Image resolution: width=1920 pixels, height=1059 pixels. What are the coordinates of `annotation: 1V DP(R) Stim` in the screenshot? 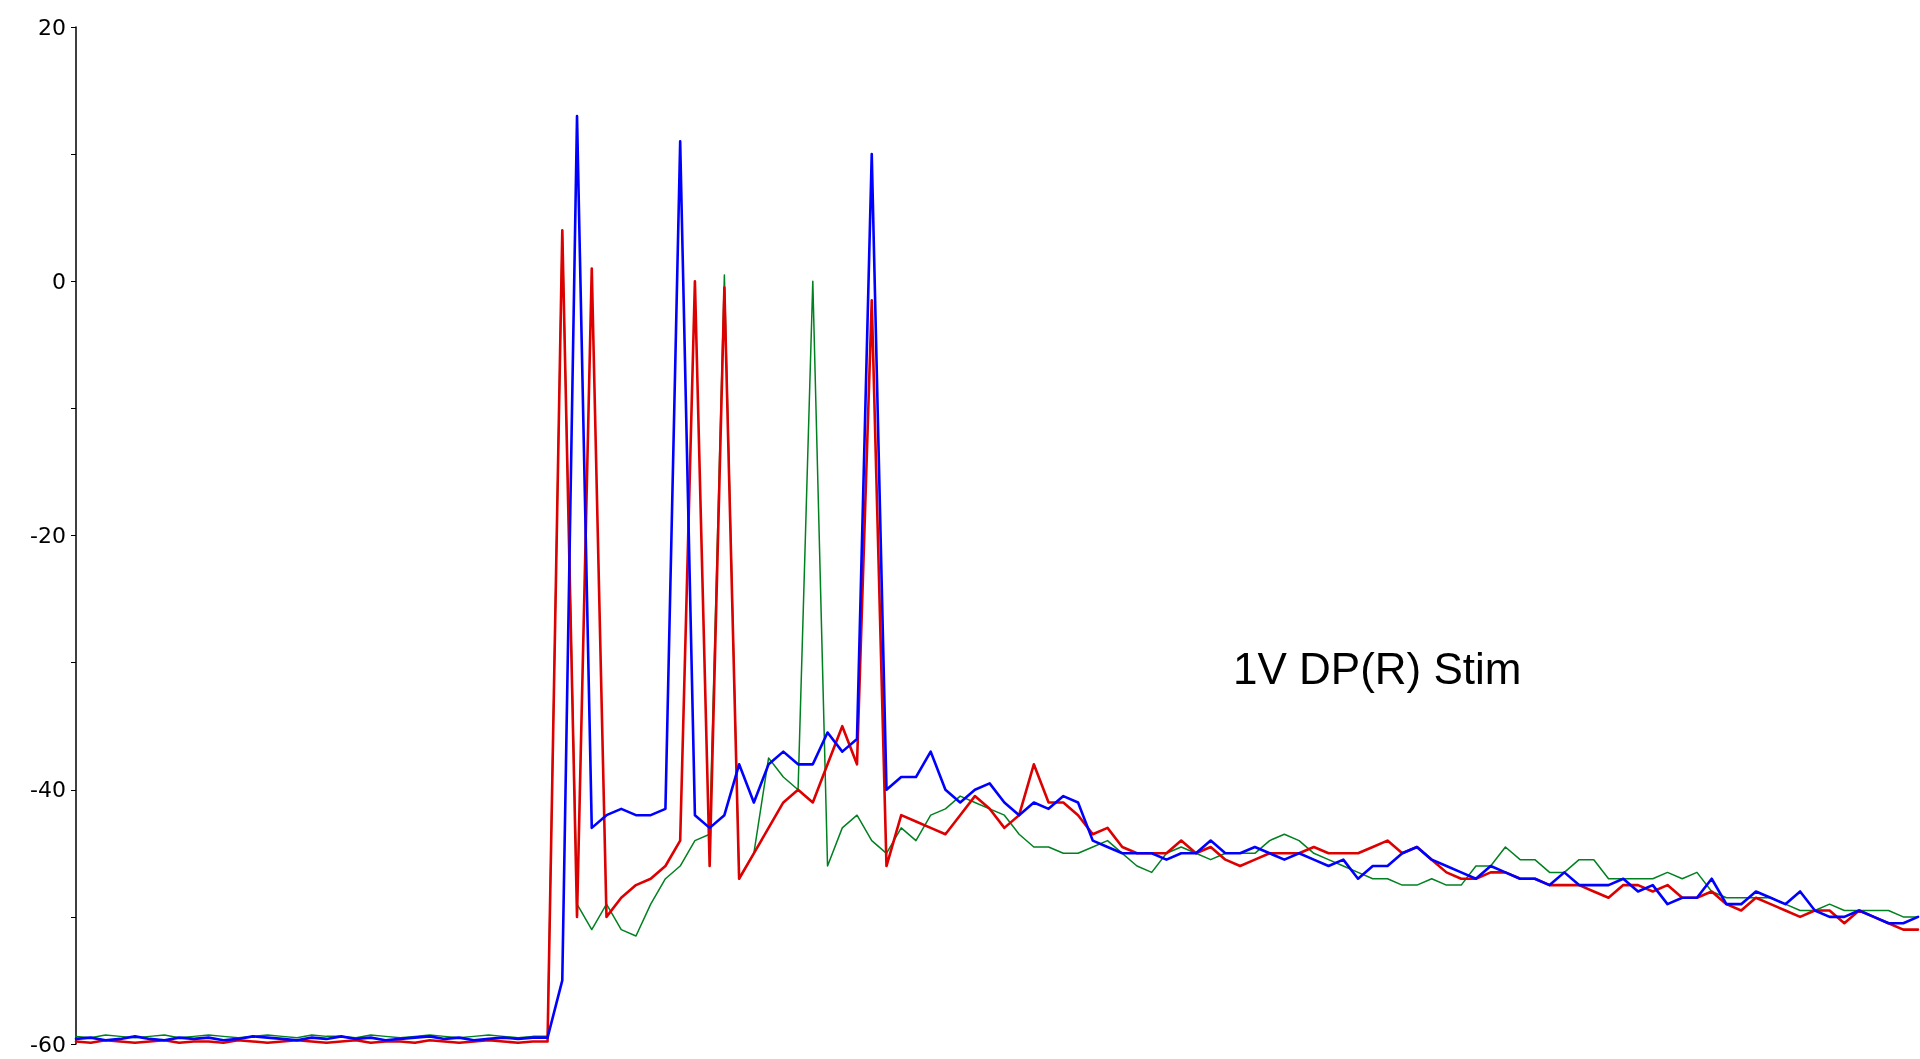 It's located at (1377, 668).